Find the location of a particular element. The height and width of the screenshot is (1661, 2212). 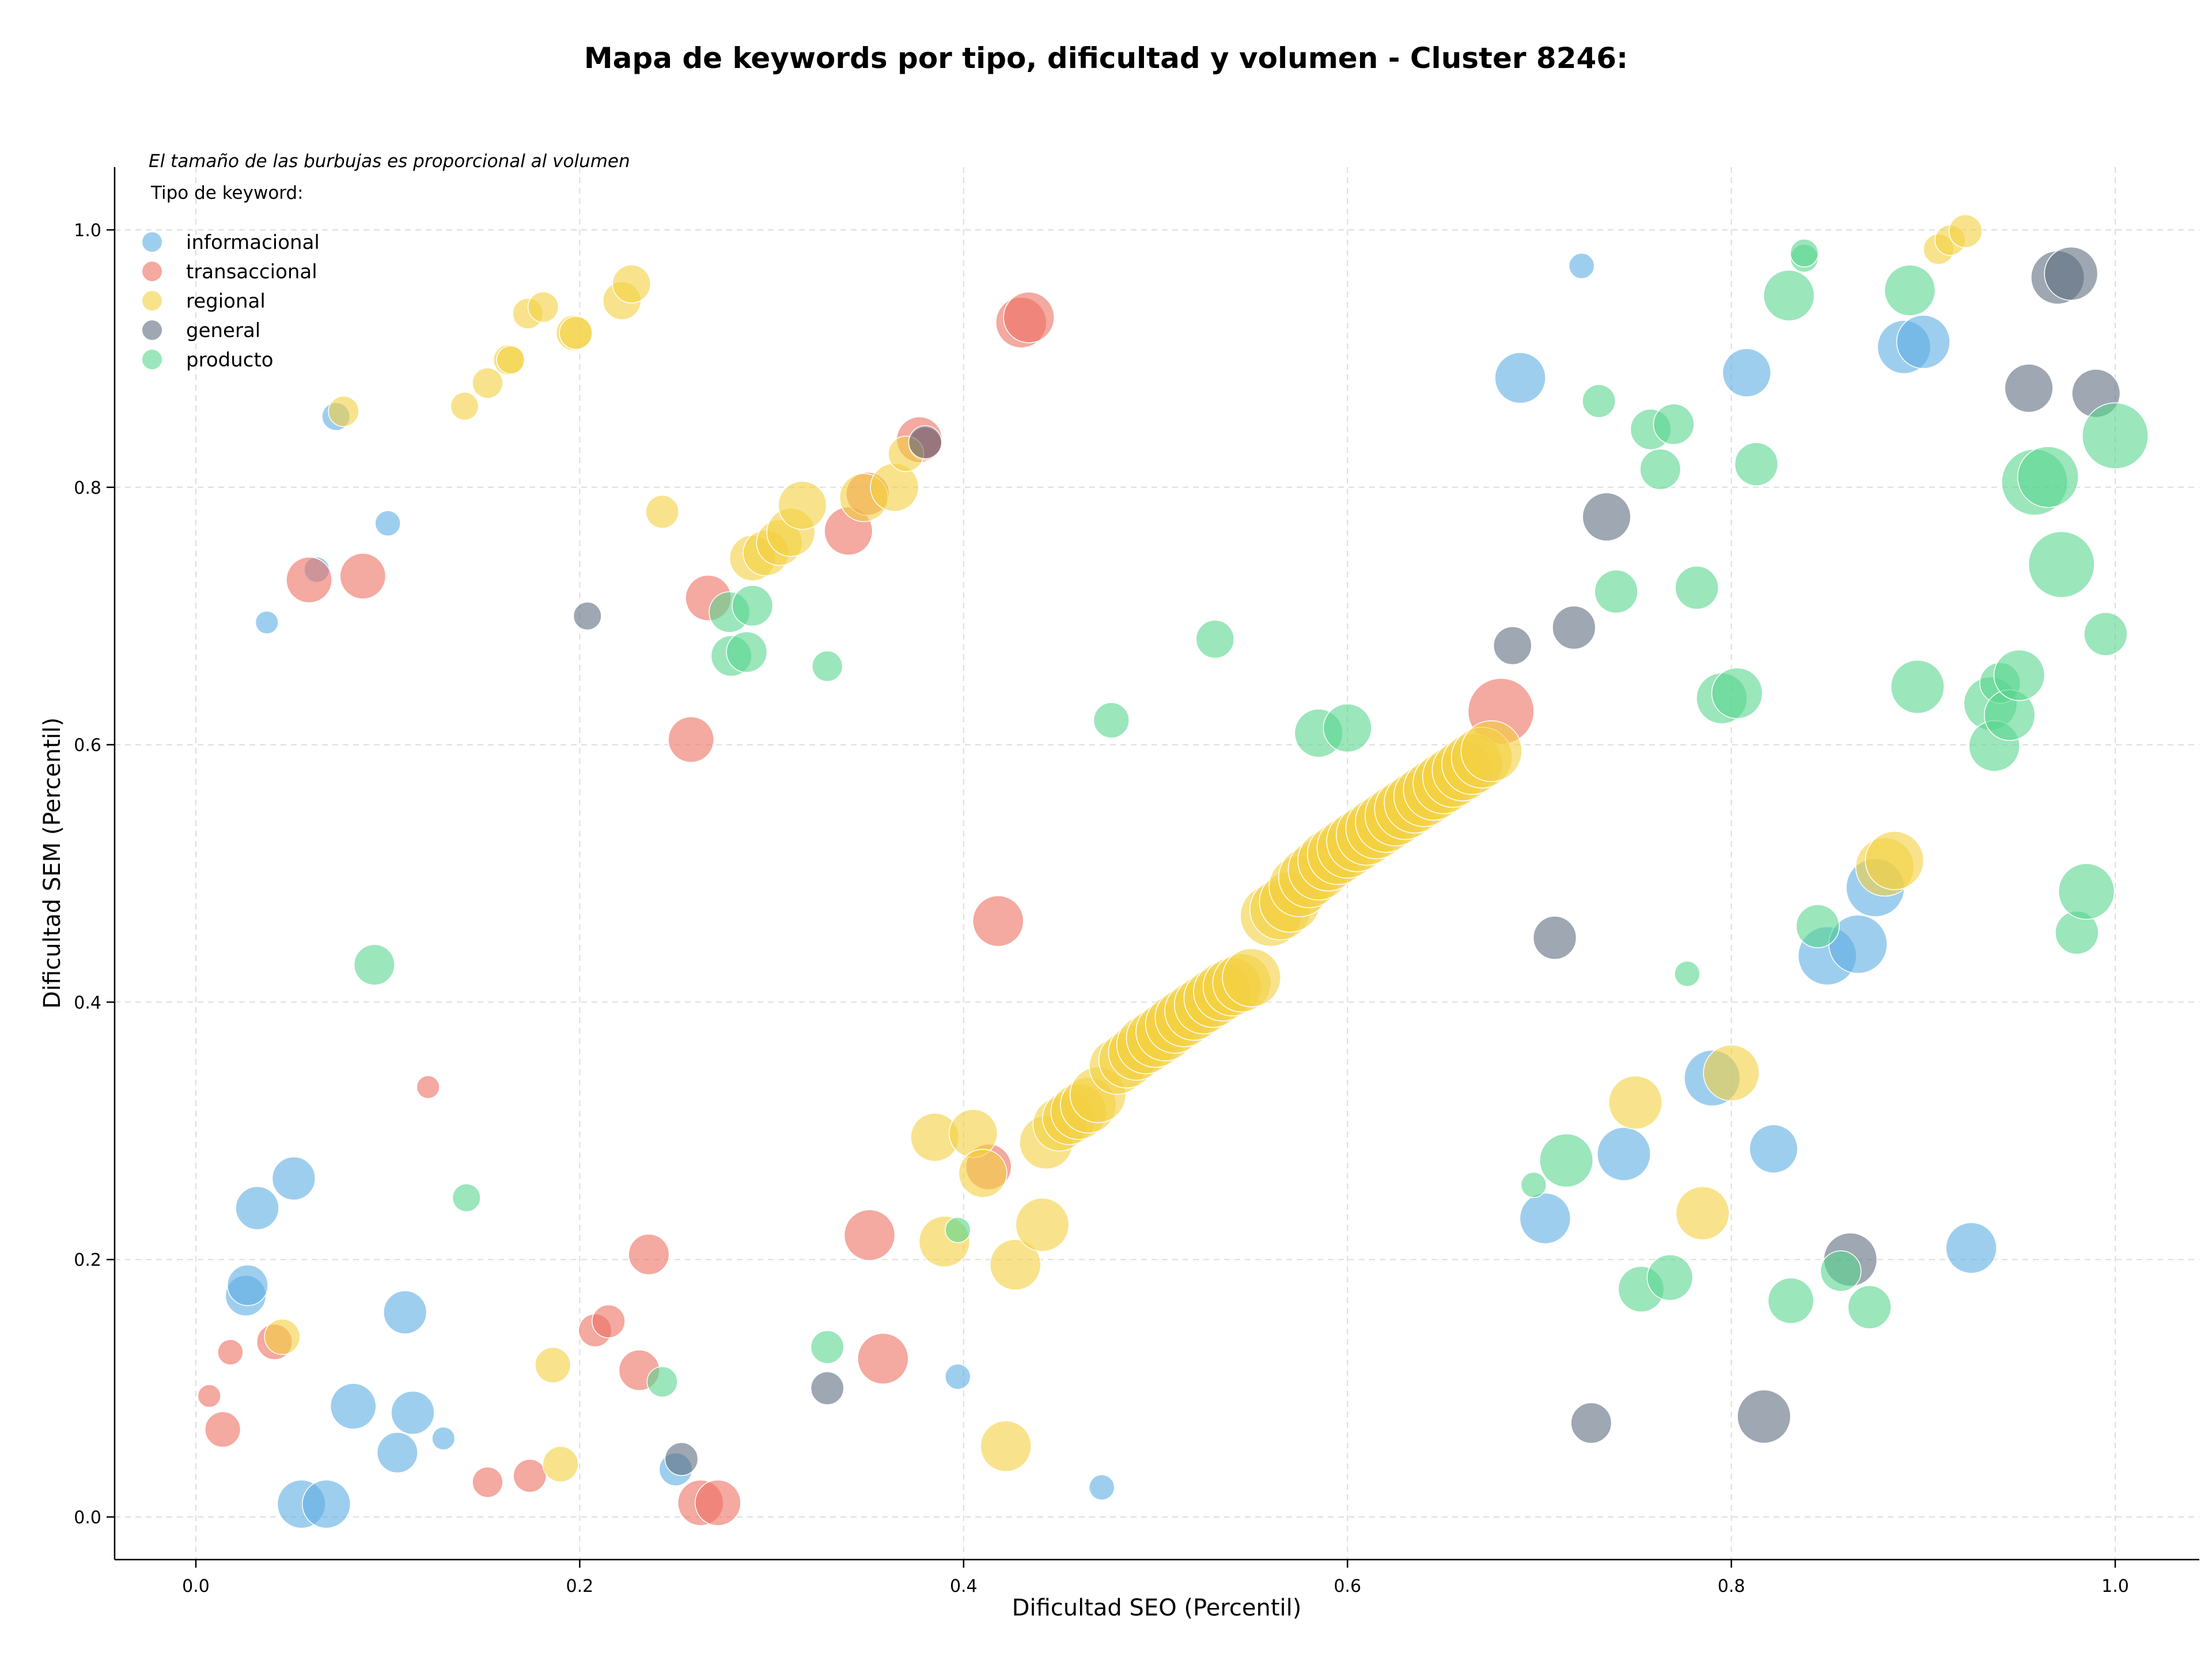

y-tick-label: 1.0 is located at coordinates (87, 231).